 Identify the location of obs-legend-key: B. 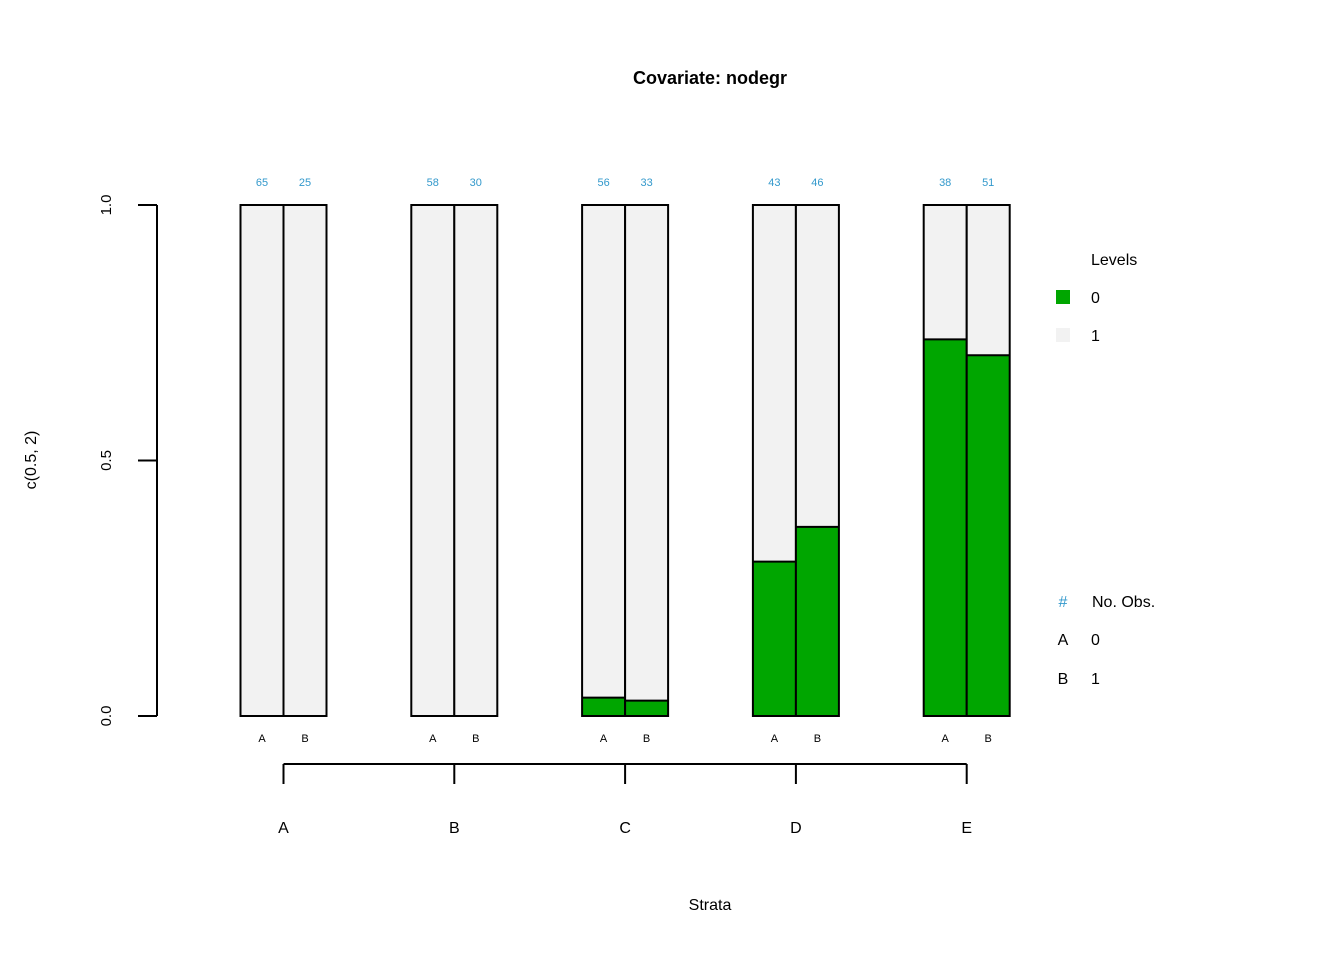
(1063, 679).